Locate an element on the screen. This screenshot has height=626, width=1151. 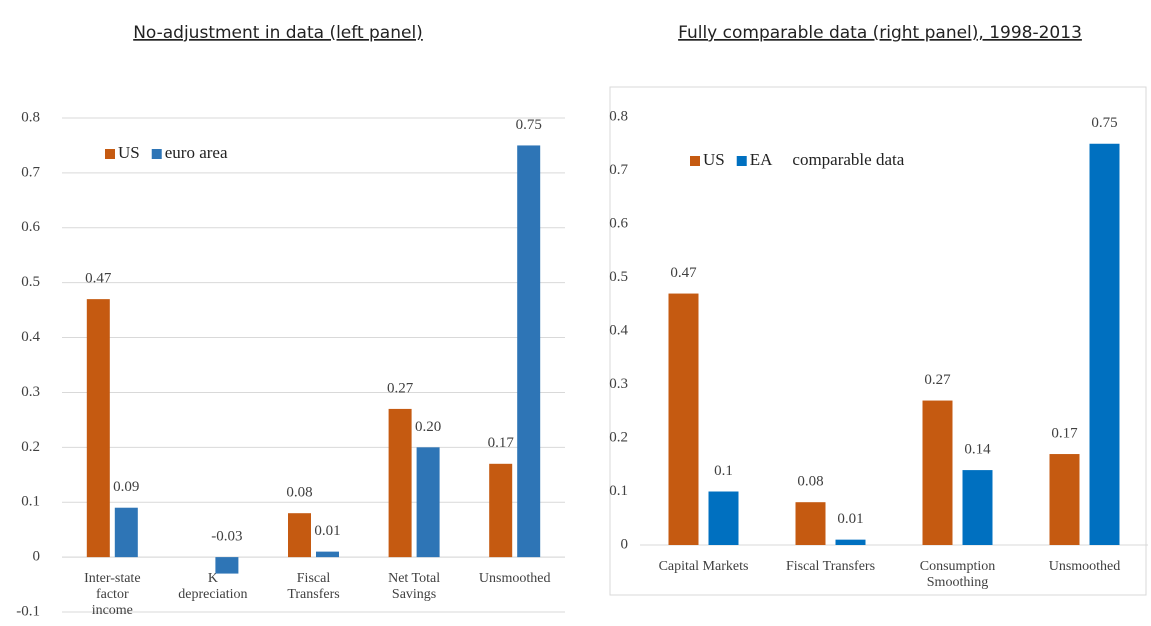
x-tick-label: Capital Markets is located at coordinates (704, 566).